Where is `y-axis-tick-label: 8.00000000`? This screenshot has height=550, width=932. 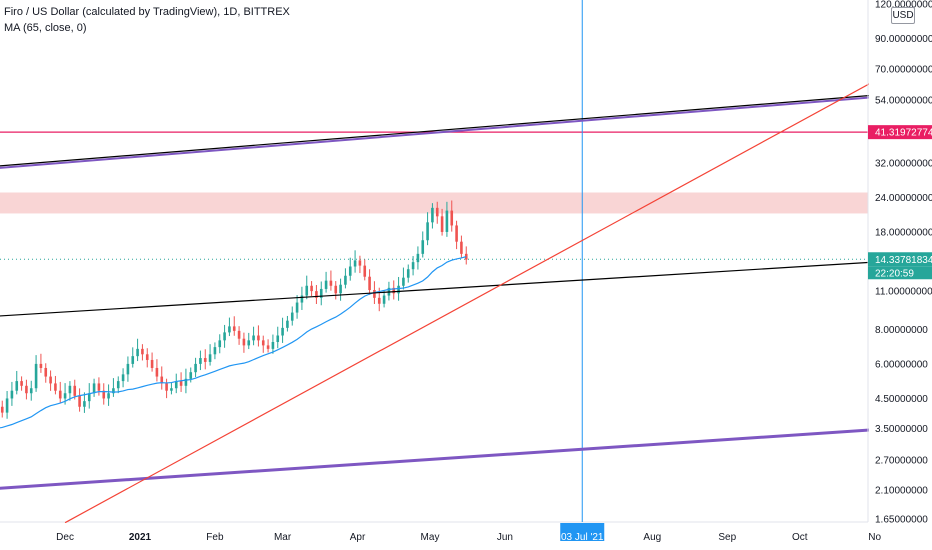 y-axis-tick-label: 8.00000000 is located at coordinates (901, 330).